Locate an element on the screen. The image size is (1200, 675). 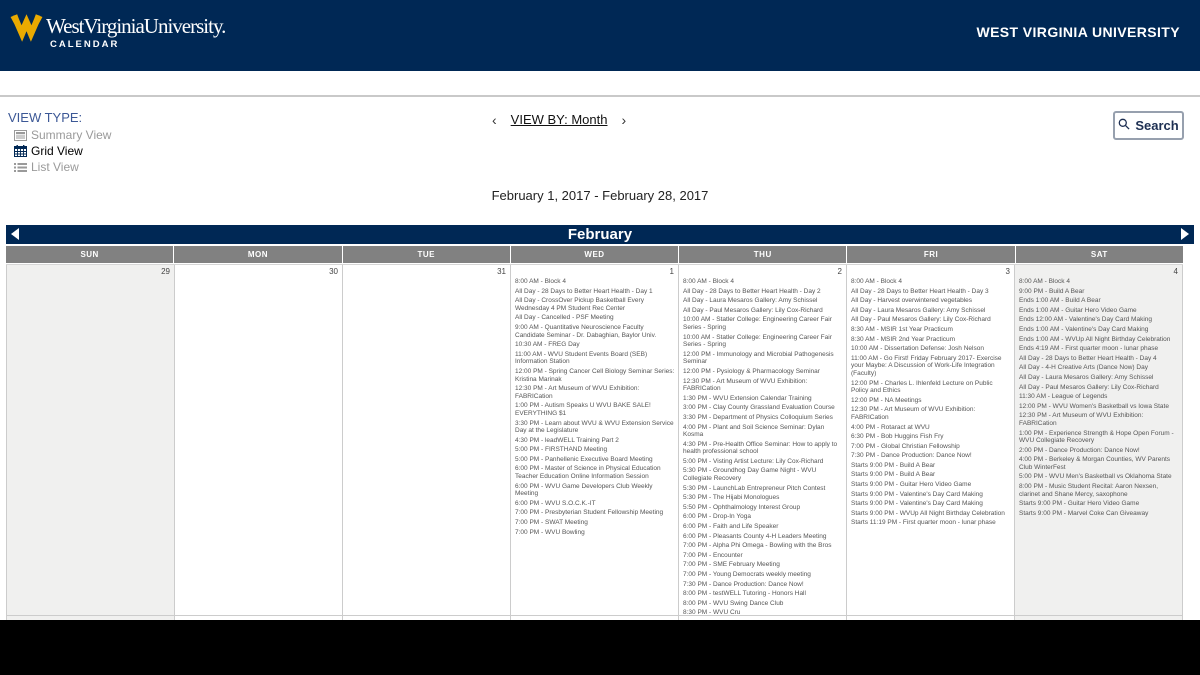
event-item: 6:00 PM - WVU S.O.C.K.-IT is located at coordinates (555, 503).